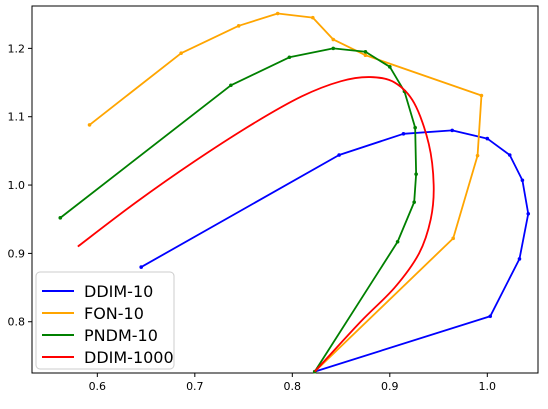 The image size is (548, 409). Describe the element at coordinates (17, 253) in the screenshot. I see `y-tick-label: 0.9` at that location.